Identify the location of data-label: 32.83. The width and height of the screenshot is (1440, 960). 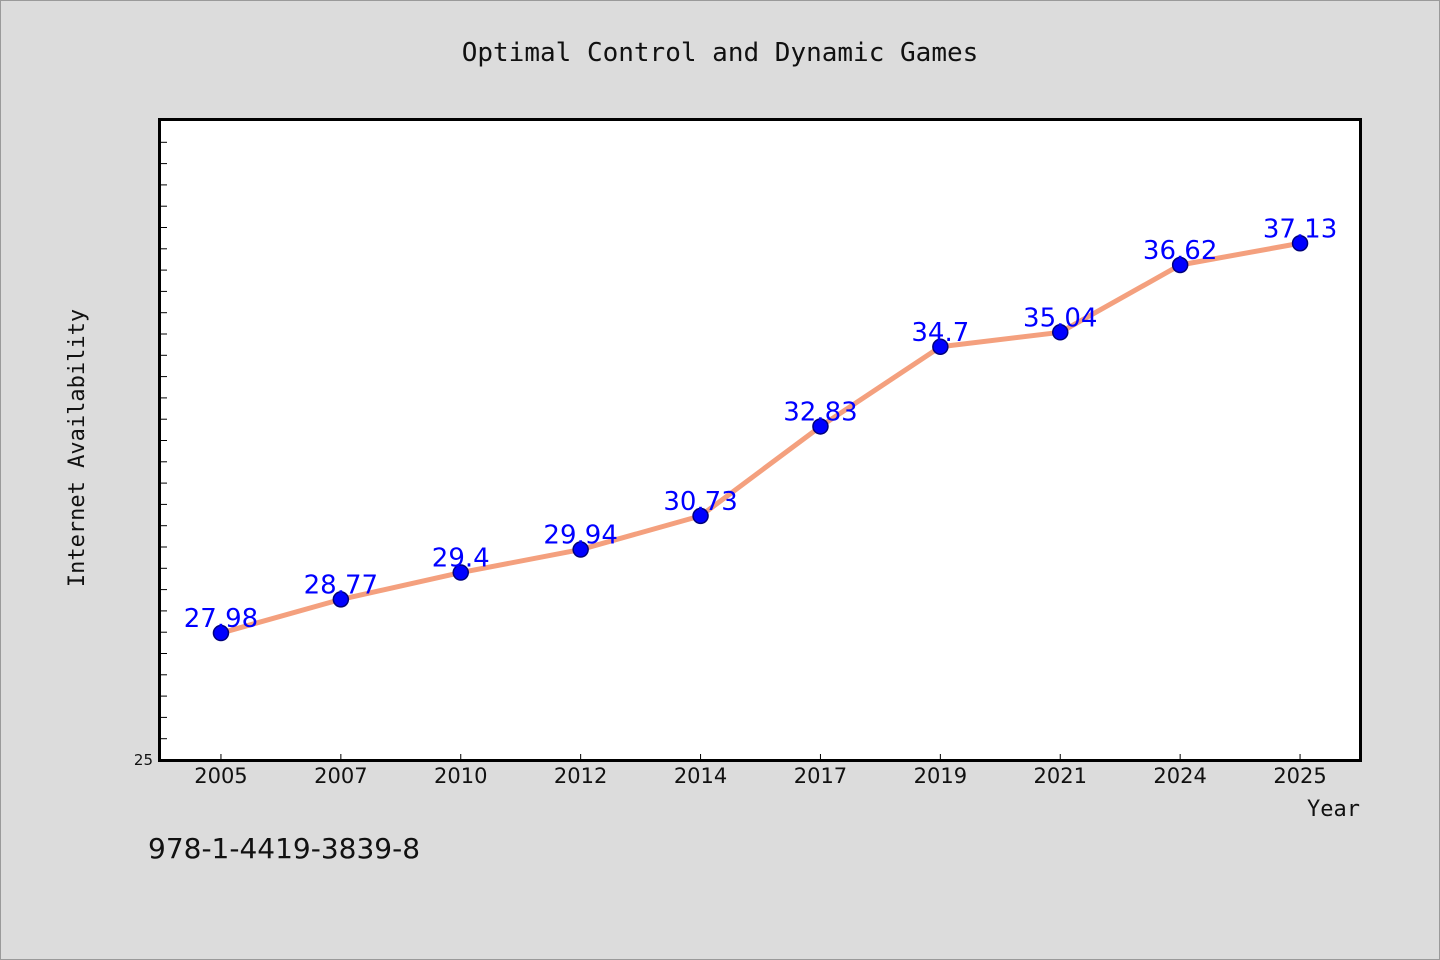
(820, 412).